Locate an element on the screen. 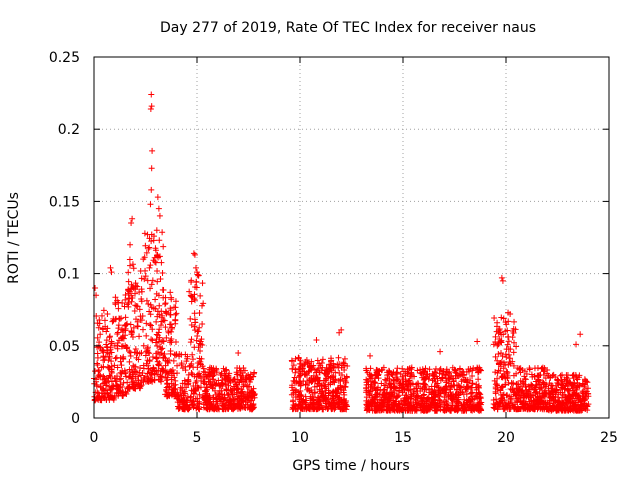 The width and height of the screenshot is (640, 480). y-tick-label: 0 is located at coordinates (75, 419).